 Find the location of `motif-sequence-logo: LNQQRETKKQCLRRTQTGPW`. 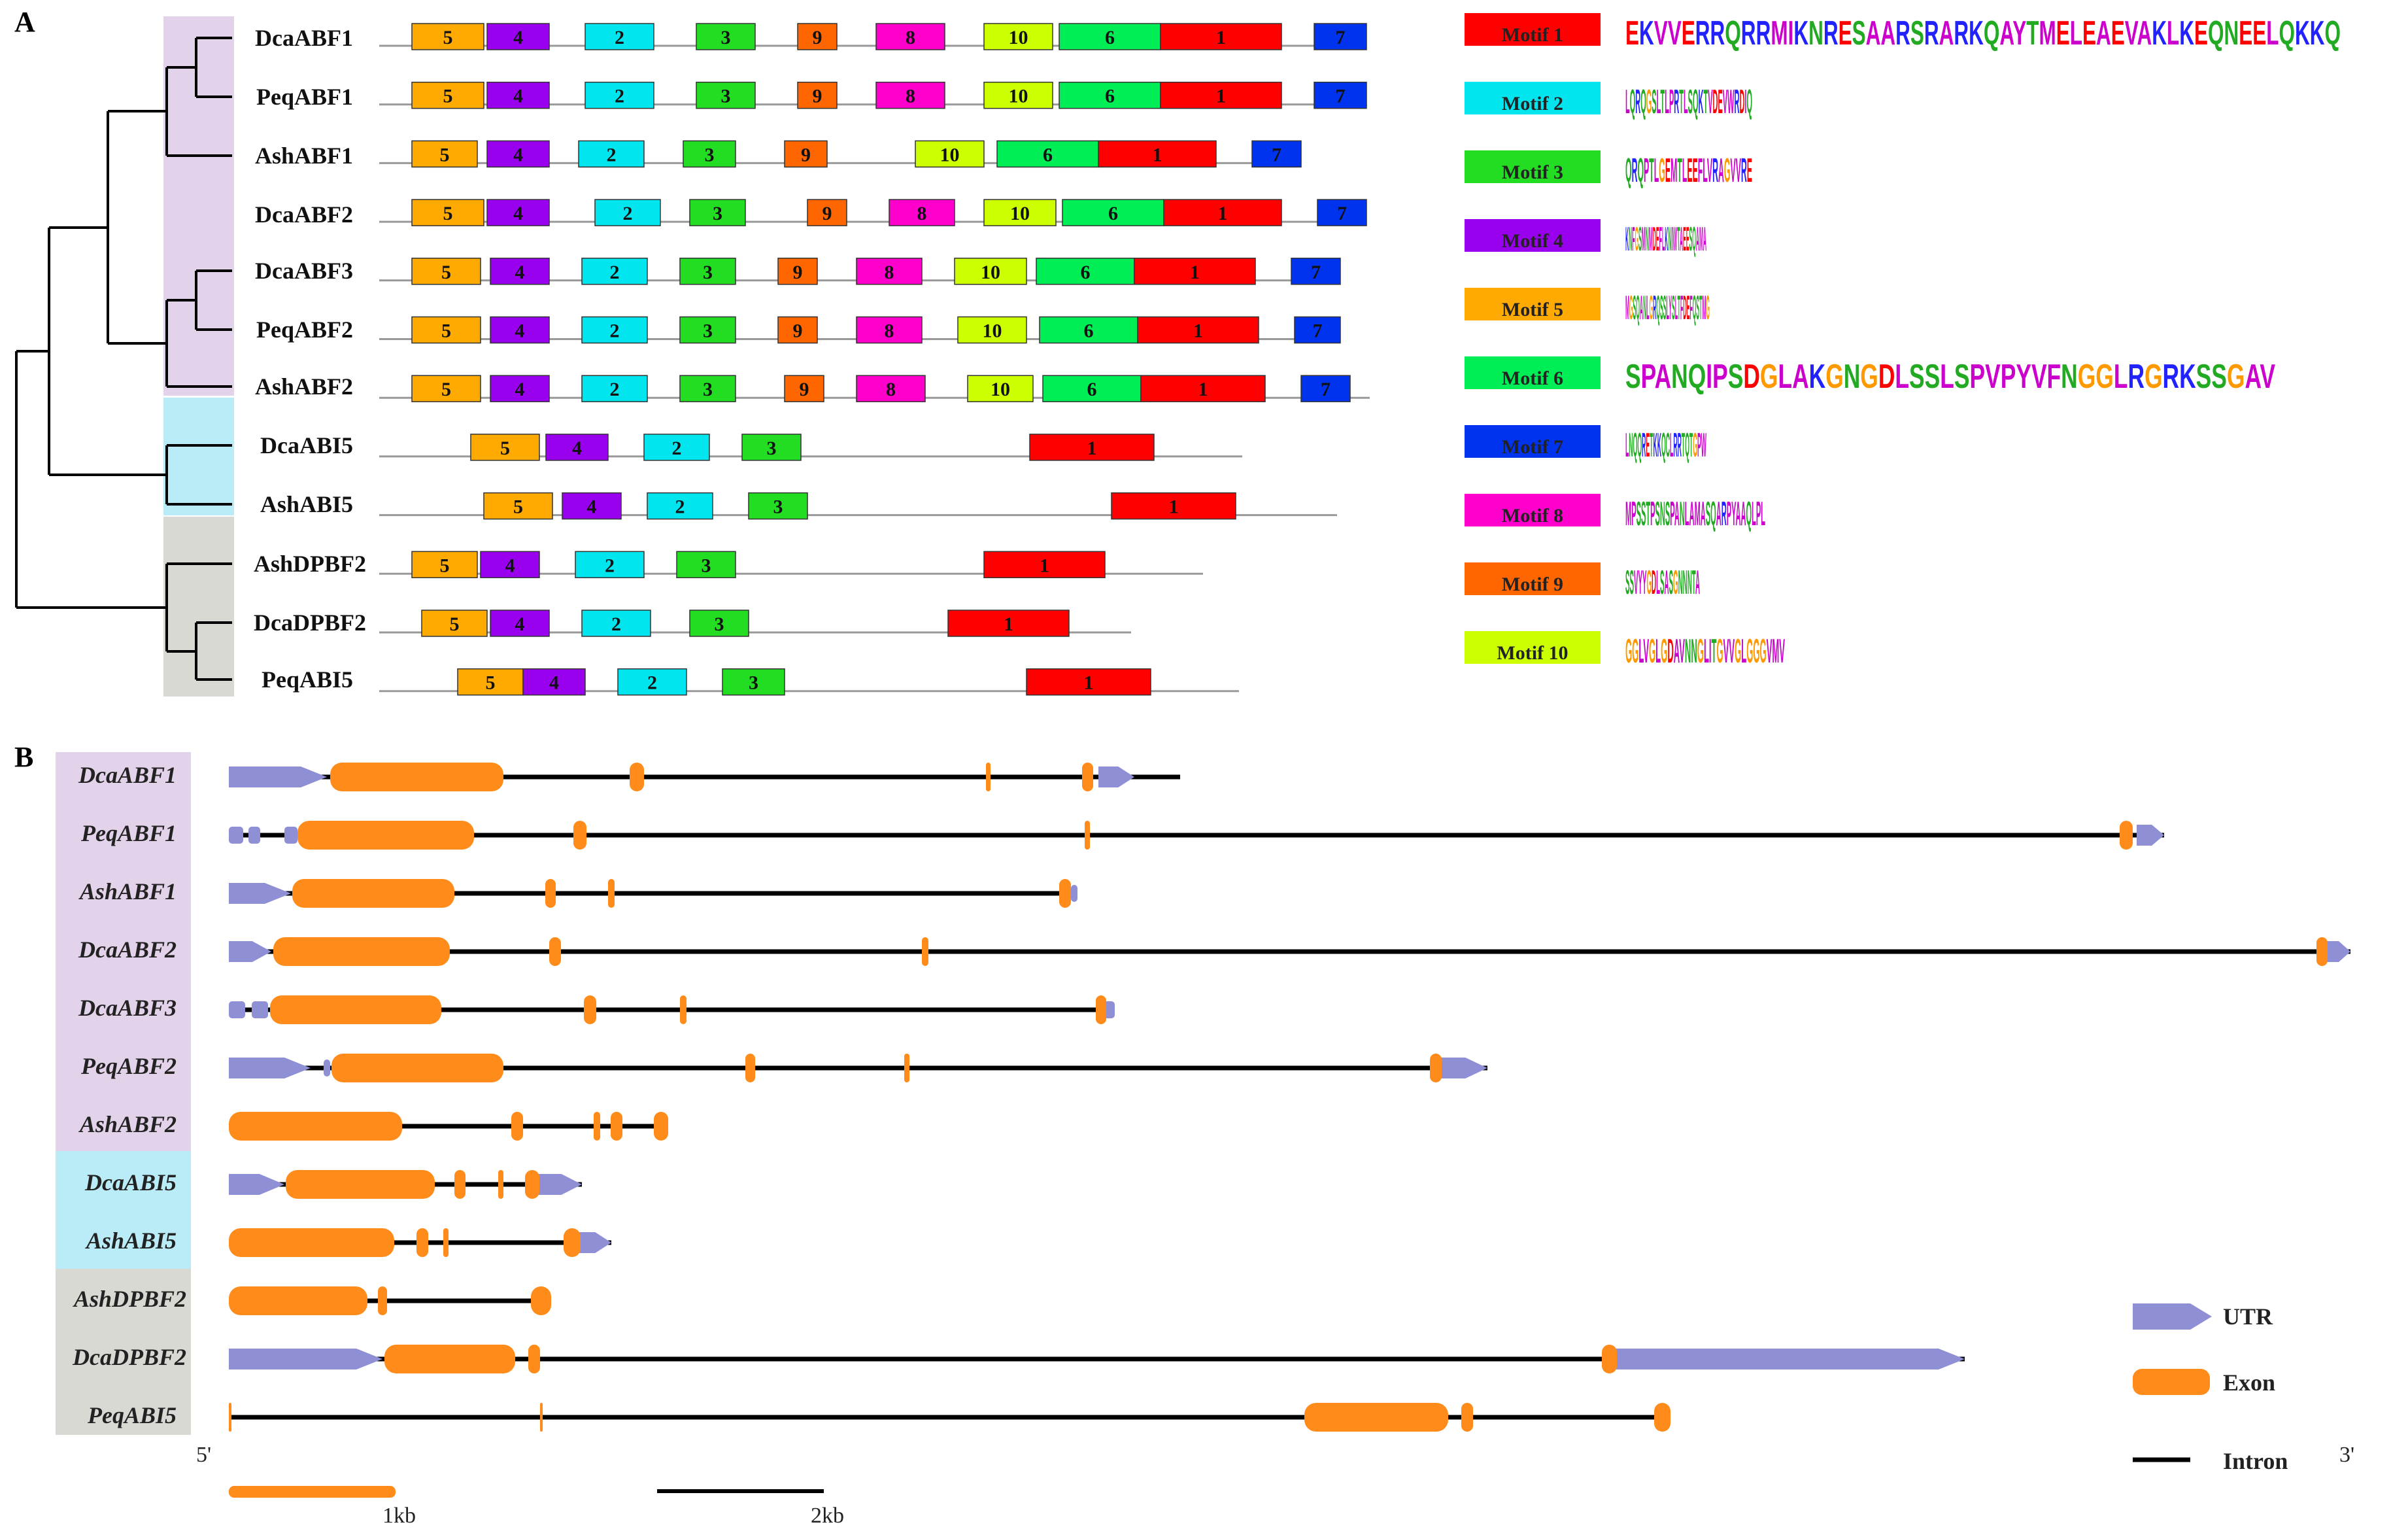

motif-sequence-logo: LNQQRETKKQCLRRTQTGPW is located at coordinates (1665, 445).